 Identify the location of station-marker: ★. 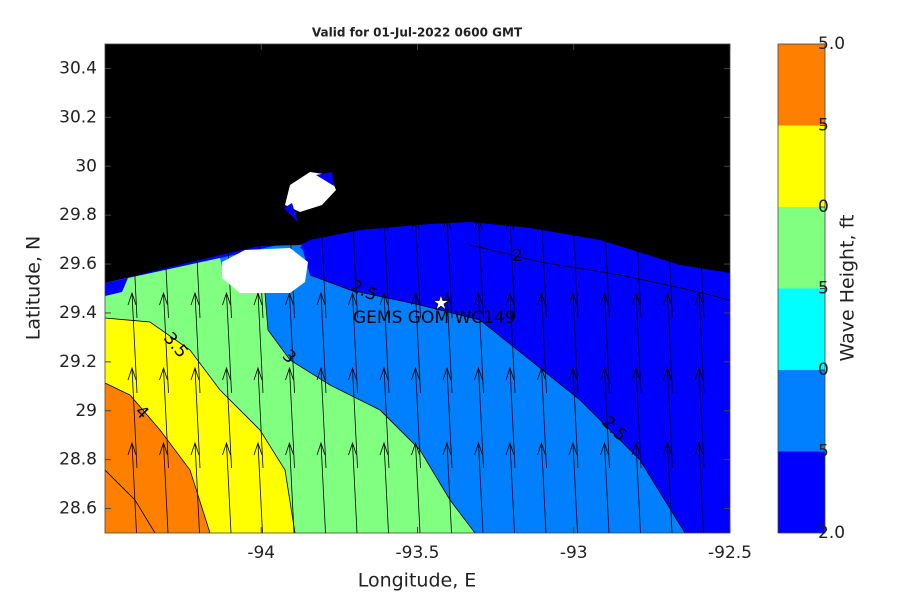
(441, 303).